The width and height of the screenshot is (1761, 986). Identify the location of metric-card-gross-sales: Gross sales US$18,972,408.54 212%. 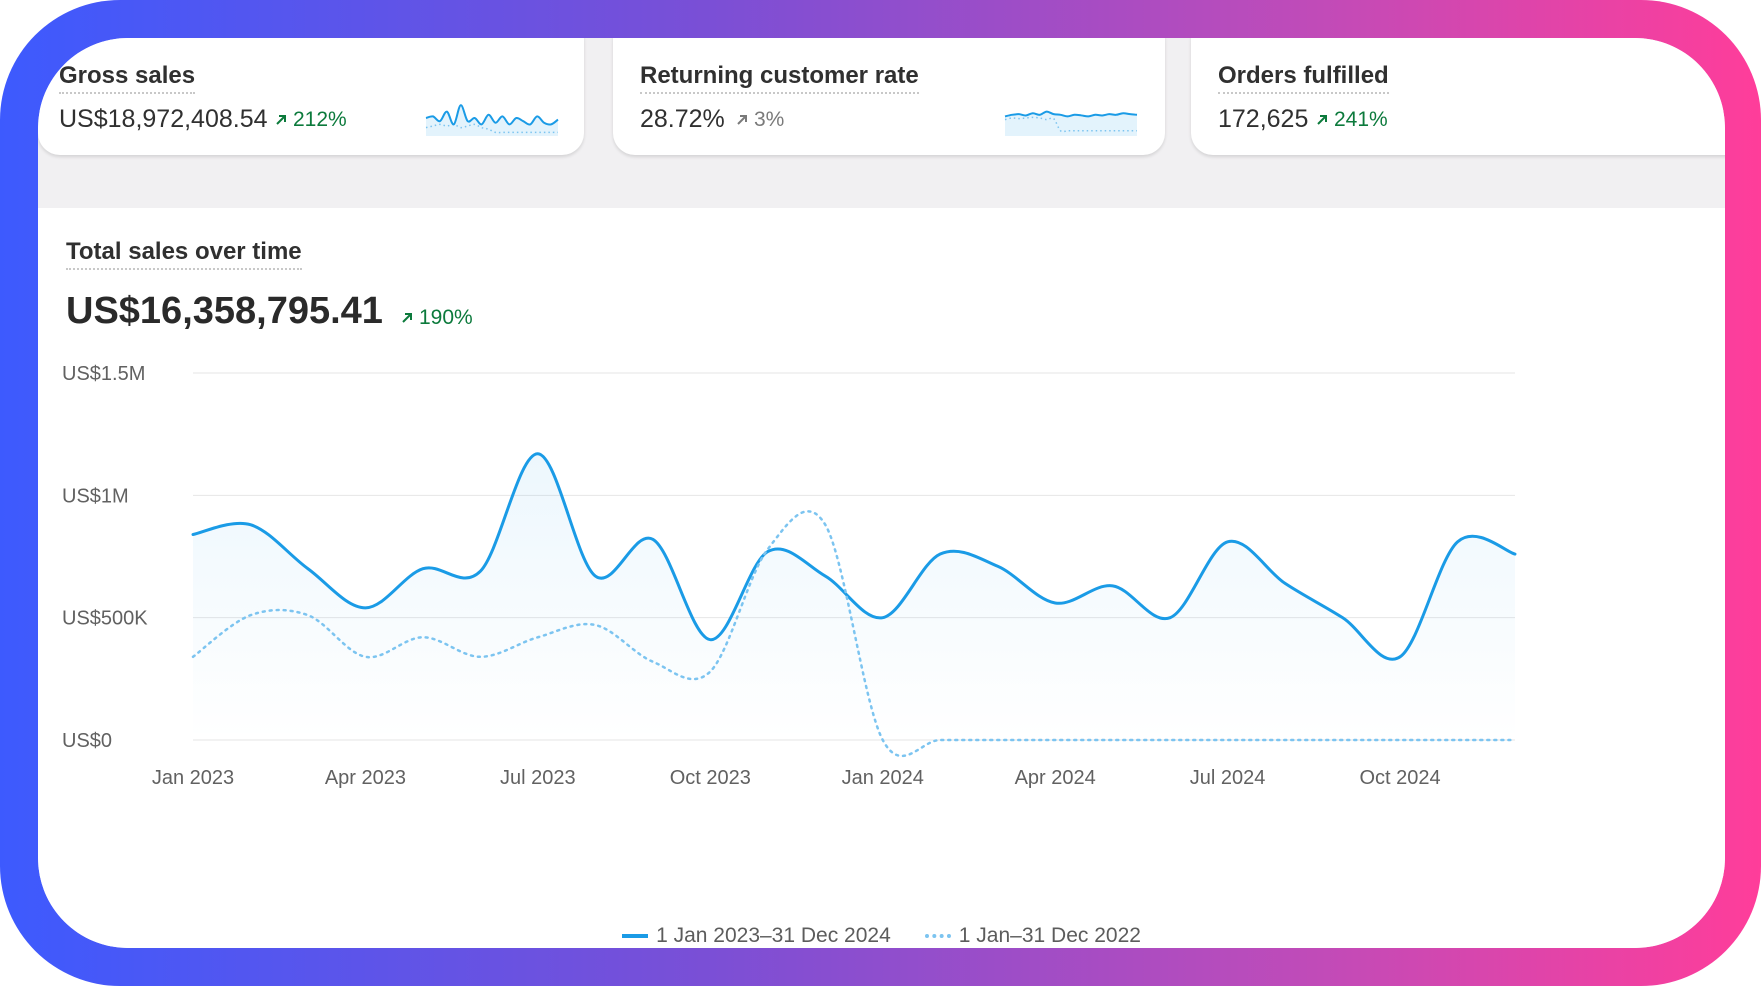
(311, 96).